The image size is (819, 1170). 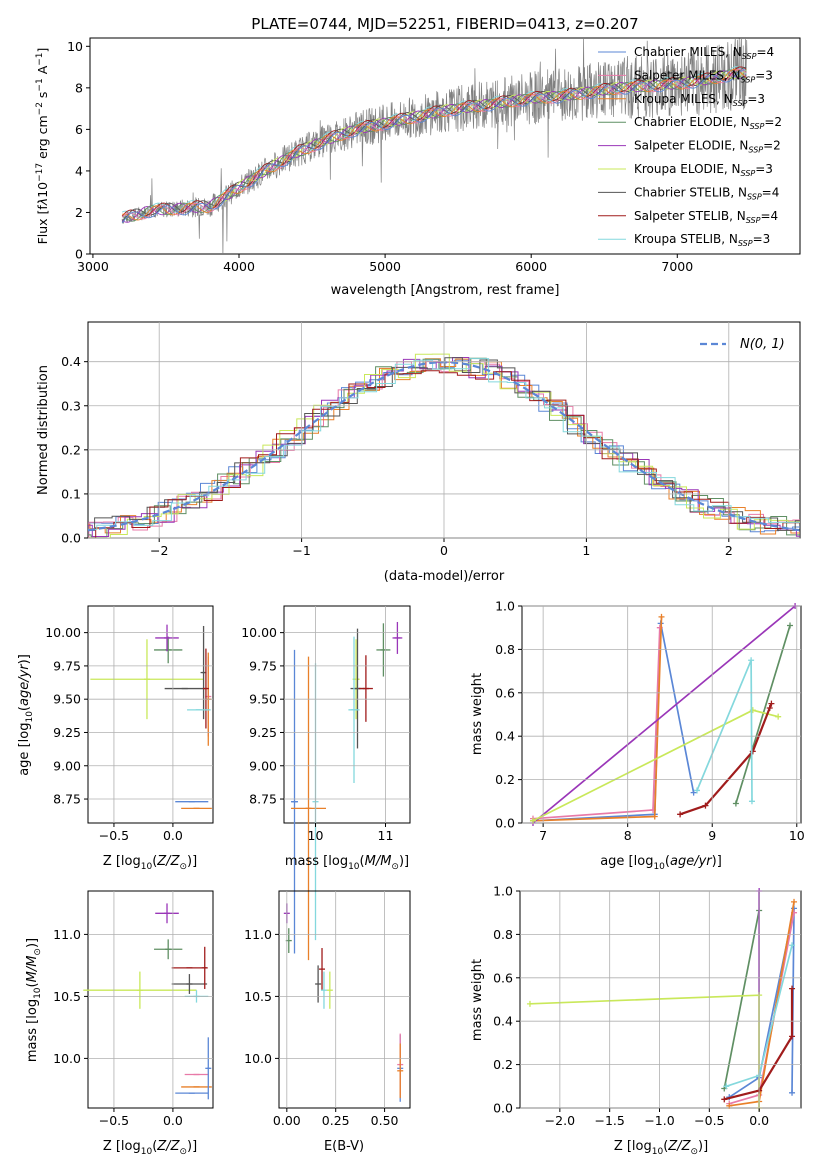 What do you see at coordinates (699, 100) in the screenshot?
I see `legend-entry: Kroupa MILES, NSSP=3` at bounding box center [699, 100].